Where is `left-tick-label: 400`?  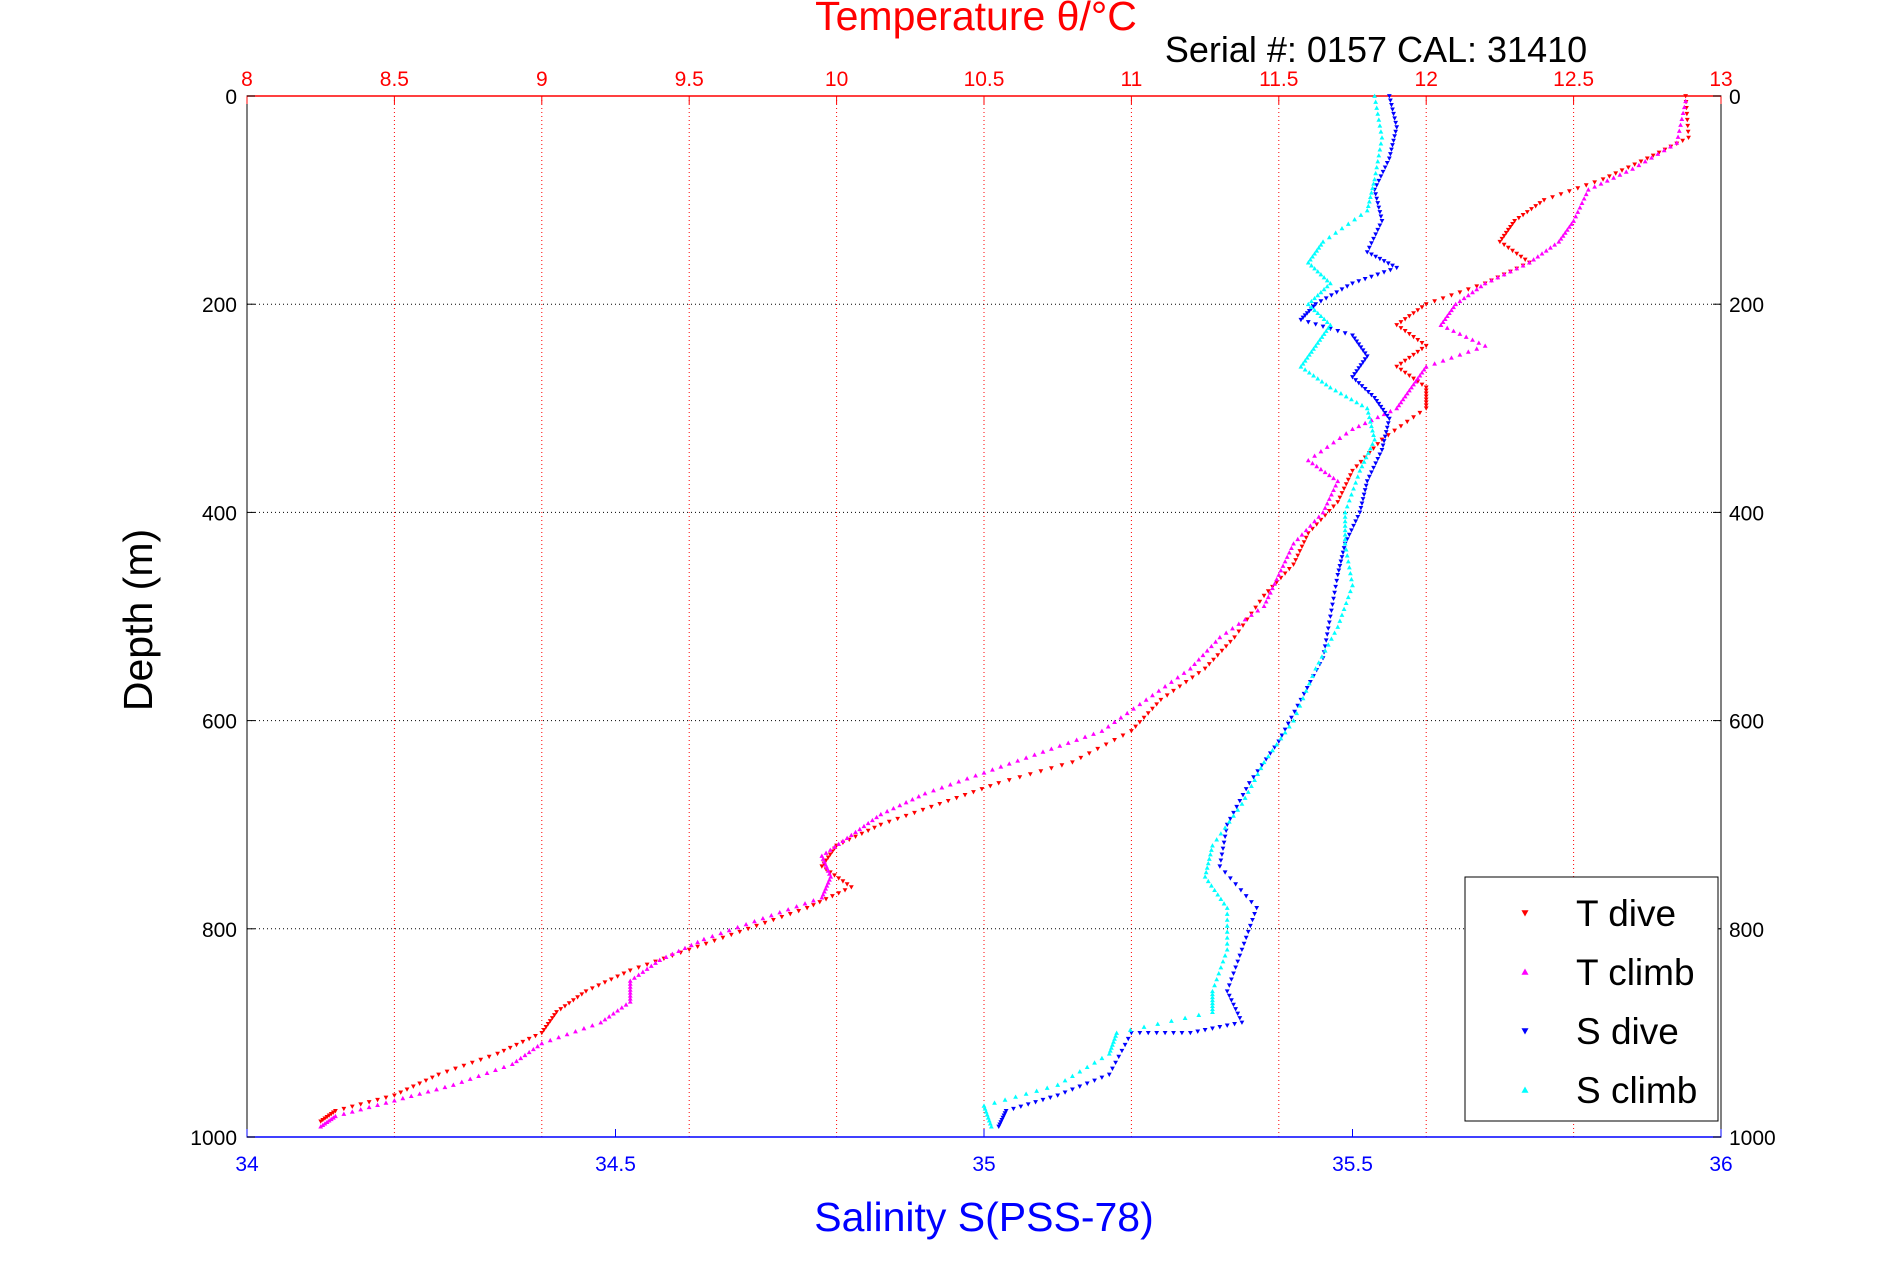
left-tick-label: 400 is located at coordinates (219, 513).